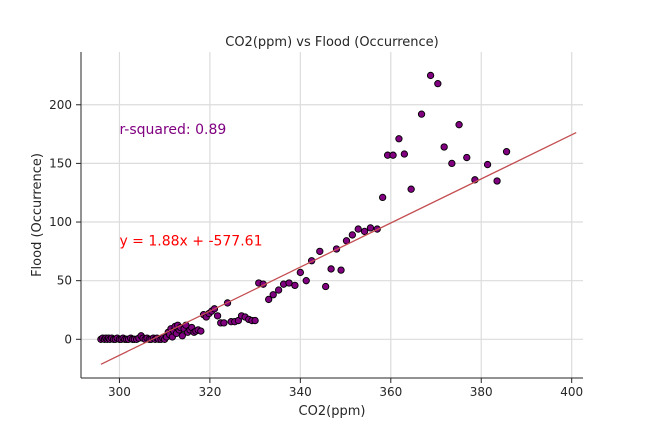 This screenshot has width=648, height=432. Describe the element at coordinates (60, 222) in the screenshot. I see `y-tick-label: 100` at that location.